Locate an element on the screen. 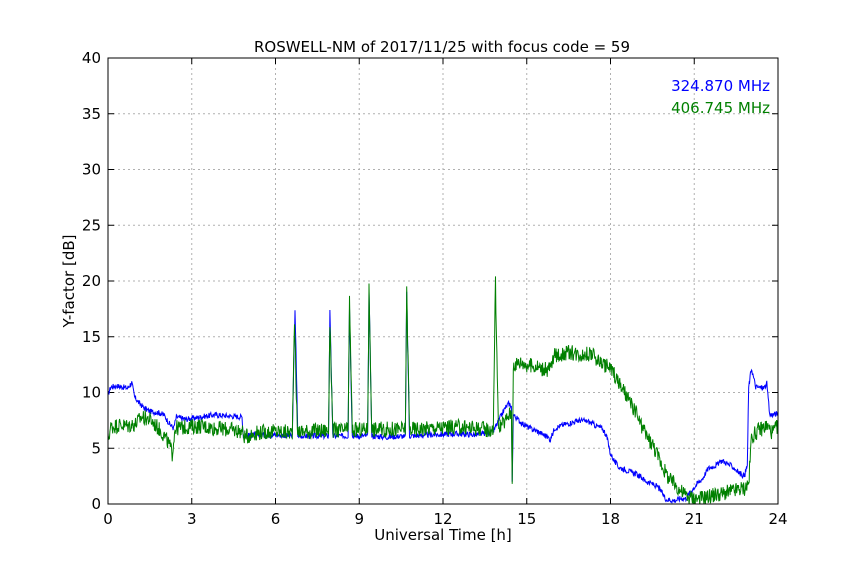 This screenshot has height=576, width=864. x-tick-label: 24 is located at coordinates (777, 519).